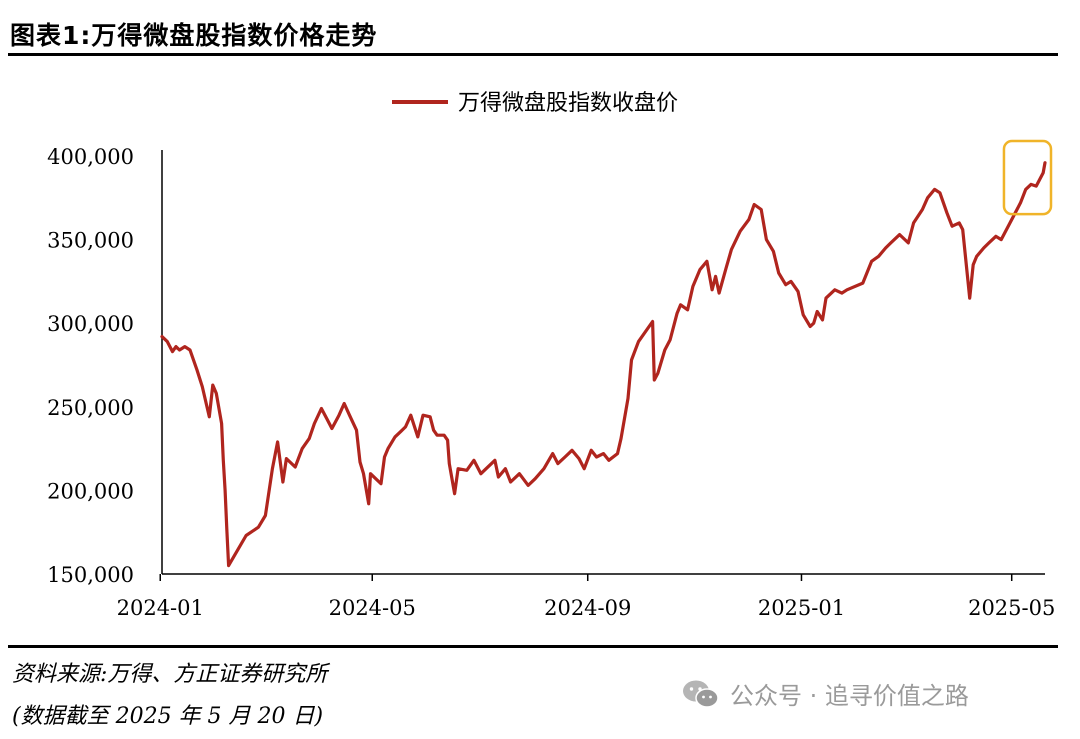 The width and height of the screenshot is (1080, 739). I want to click on watermark-text: 公众号 · 追寻价值之路, so click(849, 696).